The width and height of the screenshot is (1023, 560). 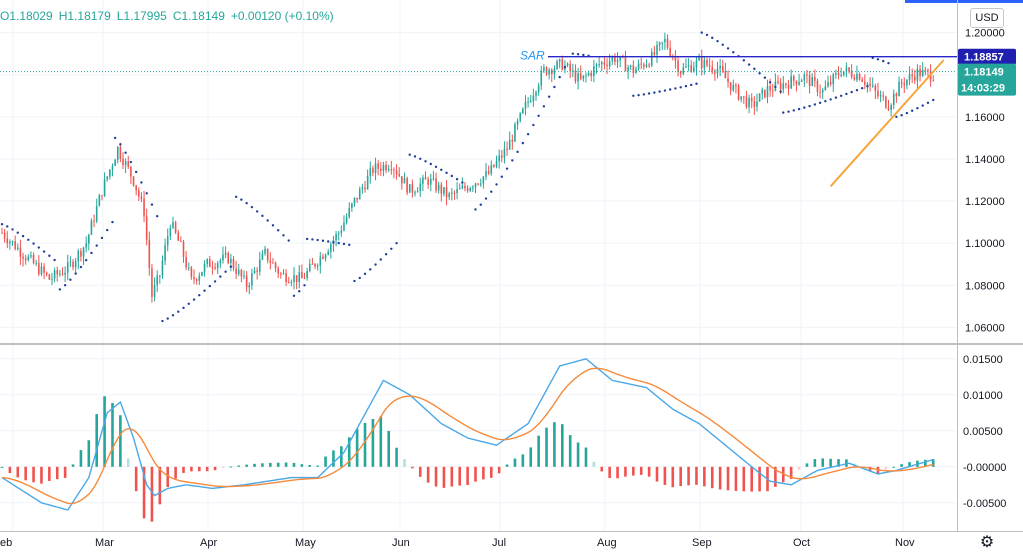 I want to click on time-tick-label: Sep, so click(x=702, y=543).